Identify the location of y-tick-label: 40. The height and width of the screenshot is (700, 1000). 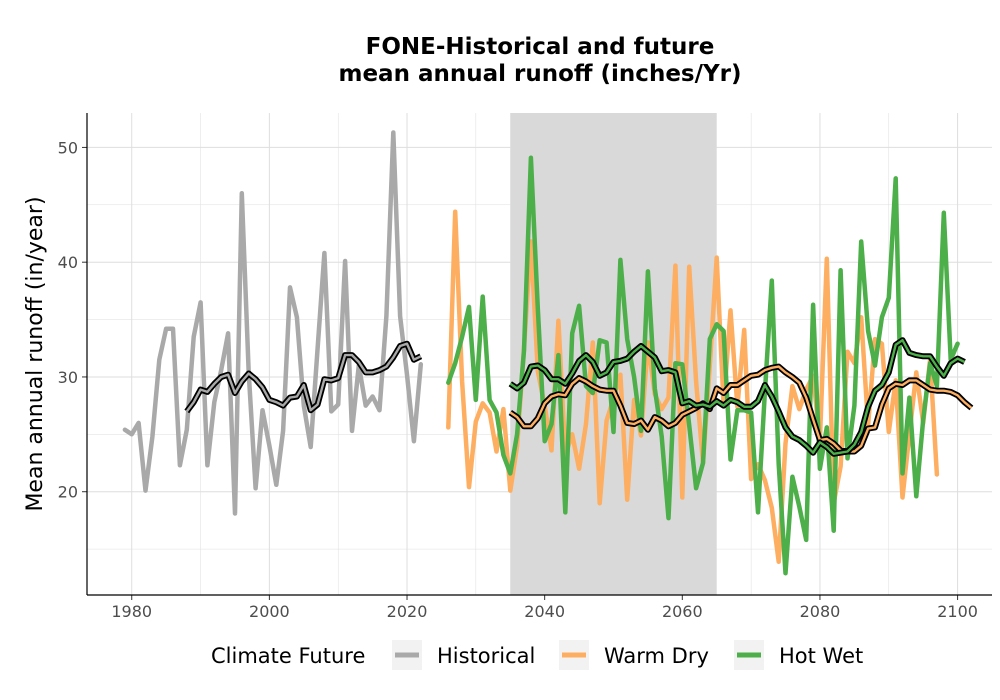
(68, 262).